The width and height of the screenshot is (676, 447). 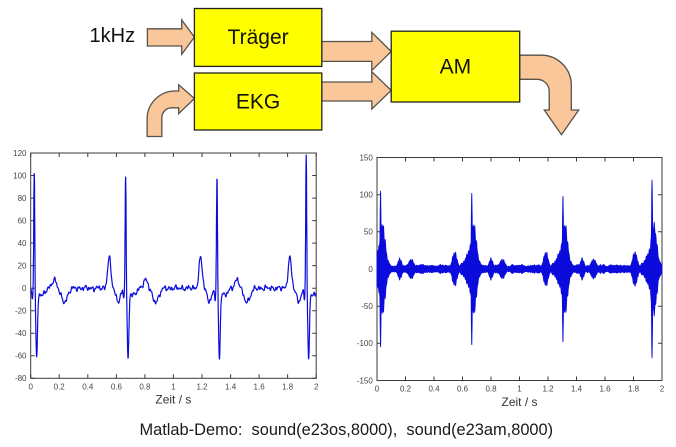 What do you see at coordinates (21, 311) in the screenshot?
I see `svg-text: -20` at bounding box center [21, 311].